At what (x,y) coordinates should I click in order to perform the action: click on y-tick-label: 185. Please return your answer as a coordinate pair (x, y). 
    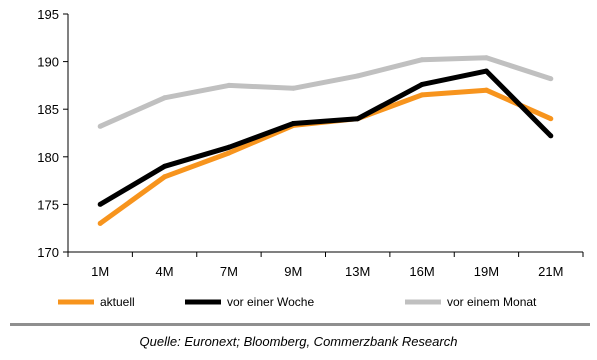
    Looking at the image, I should click on (48, 109).